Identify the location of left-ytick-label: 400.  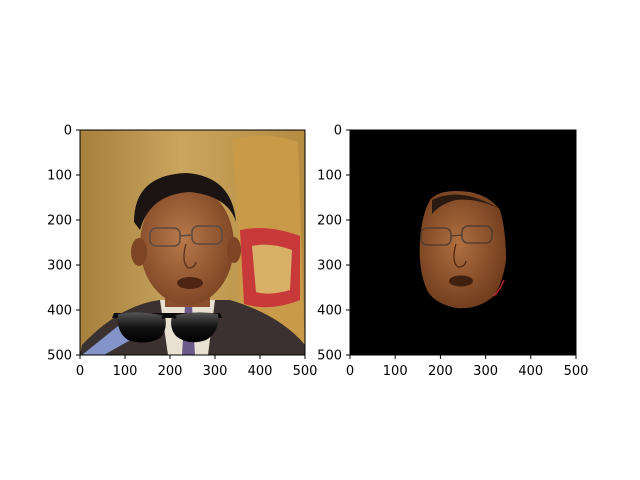
(59, 311).